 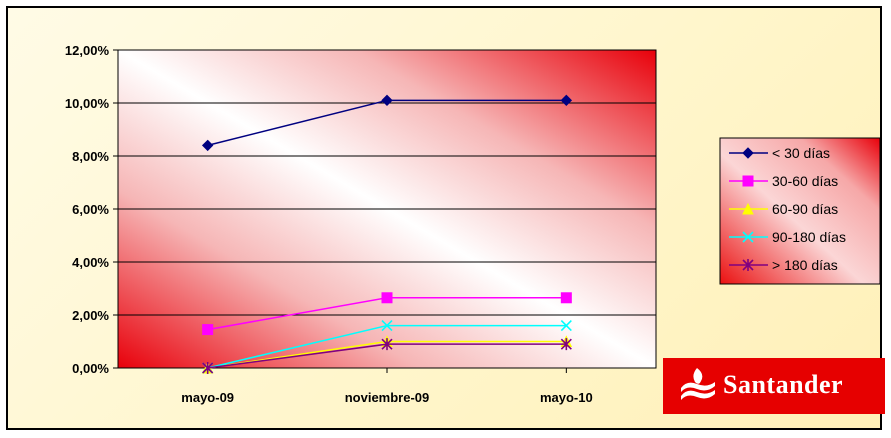 I want to click on legend-label: 30-60 días, so click(x=805, y=181).